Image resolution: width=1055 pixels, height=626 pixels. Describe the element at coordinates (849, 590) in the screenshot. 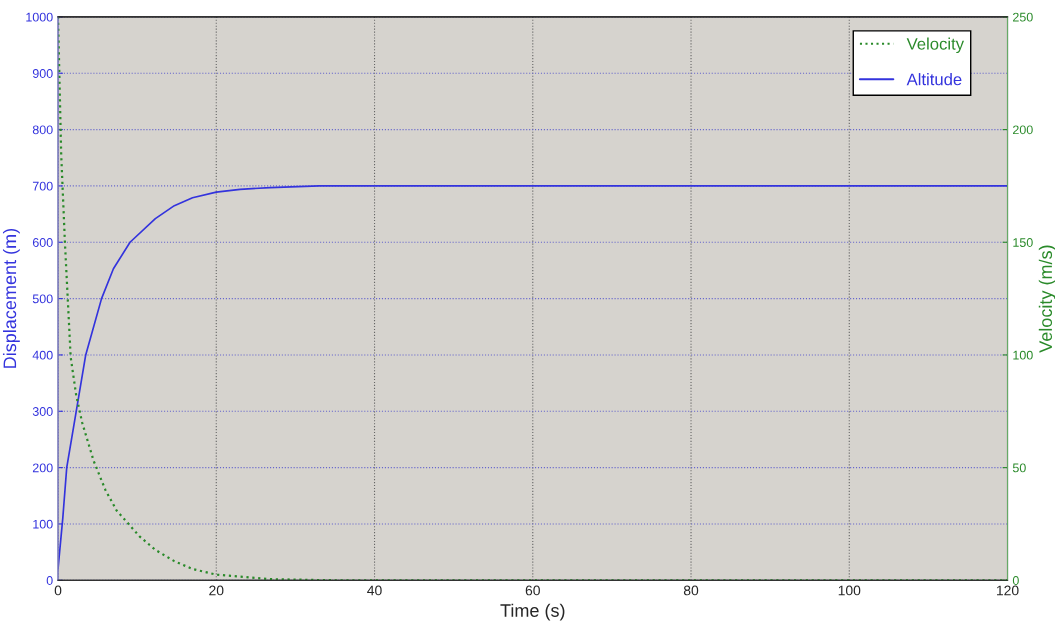

I see `x-tick-label: 100` at that location.